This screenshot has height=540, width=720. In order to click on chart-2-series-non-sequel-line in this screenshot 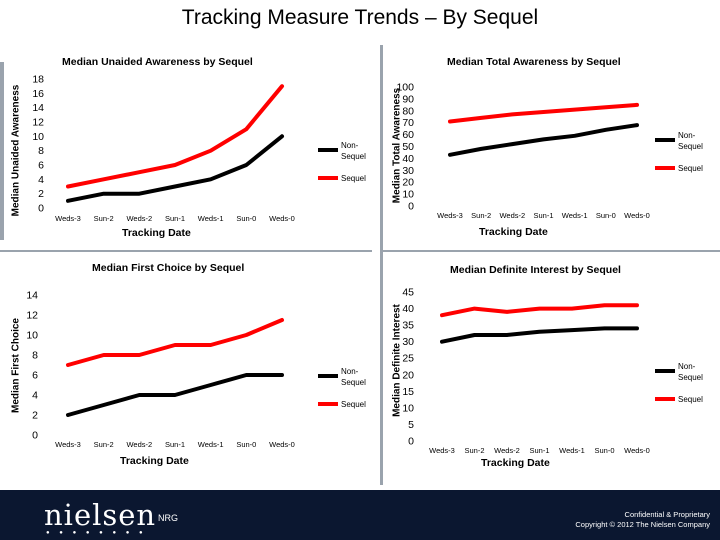, I will do `click(543, 140)`.